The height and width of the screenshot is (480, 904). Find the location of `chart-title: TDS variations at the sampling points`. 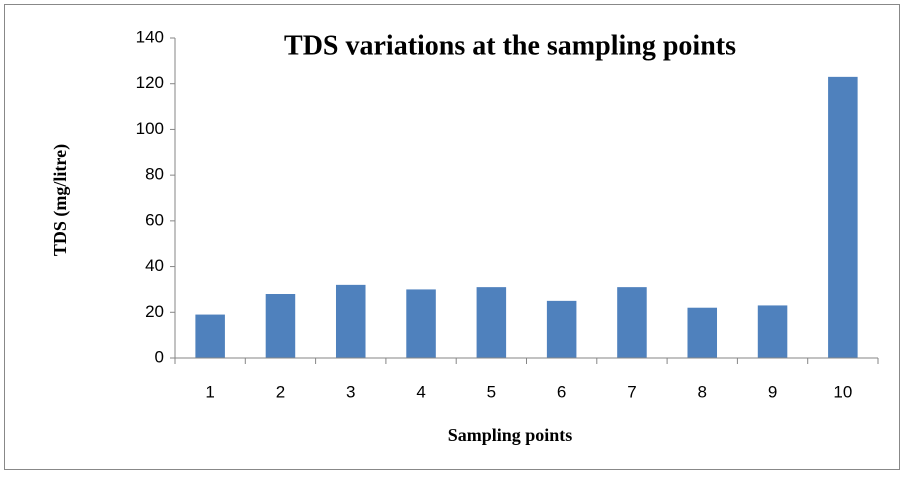

chart-title: TDS variations at the sampling points is located at coordinates (510, 45).